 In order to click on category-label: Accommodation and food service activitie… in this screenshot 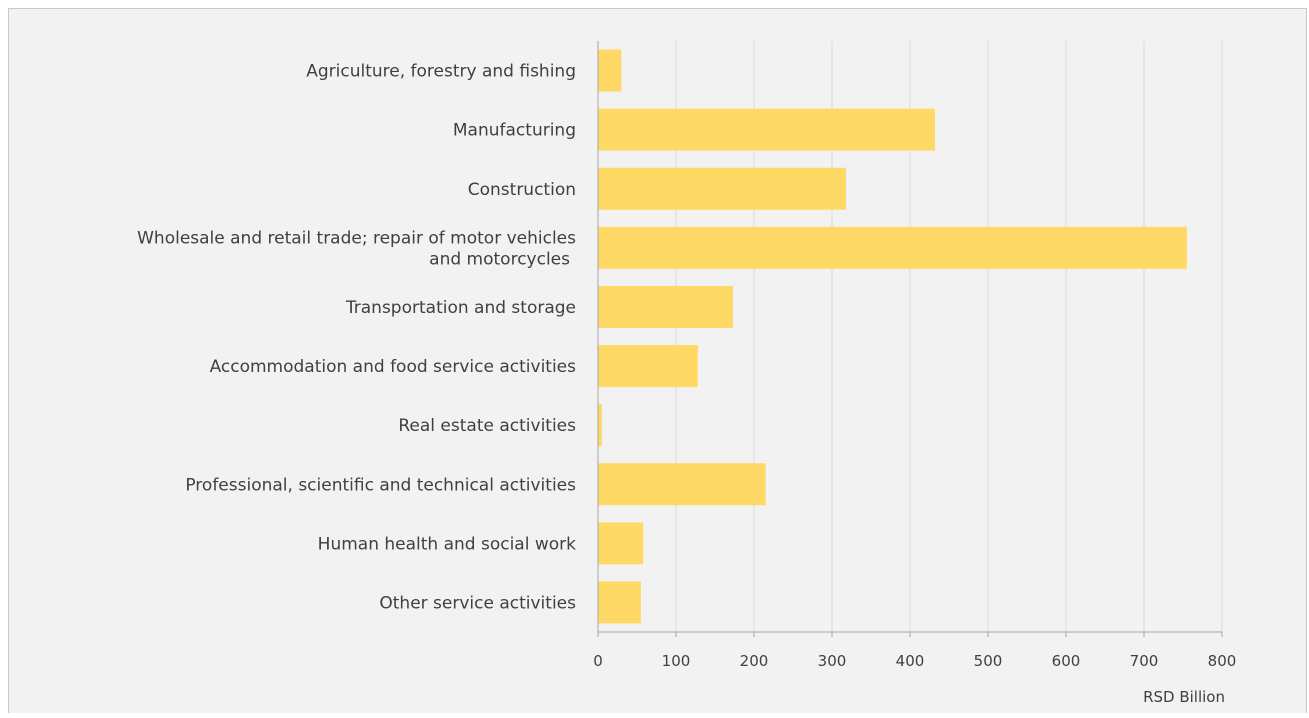, I will do `click(393, 367)`.